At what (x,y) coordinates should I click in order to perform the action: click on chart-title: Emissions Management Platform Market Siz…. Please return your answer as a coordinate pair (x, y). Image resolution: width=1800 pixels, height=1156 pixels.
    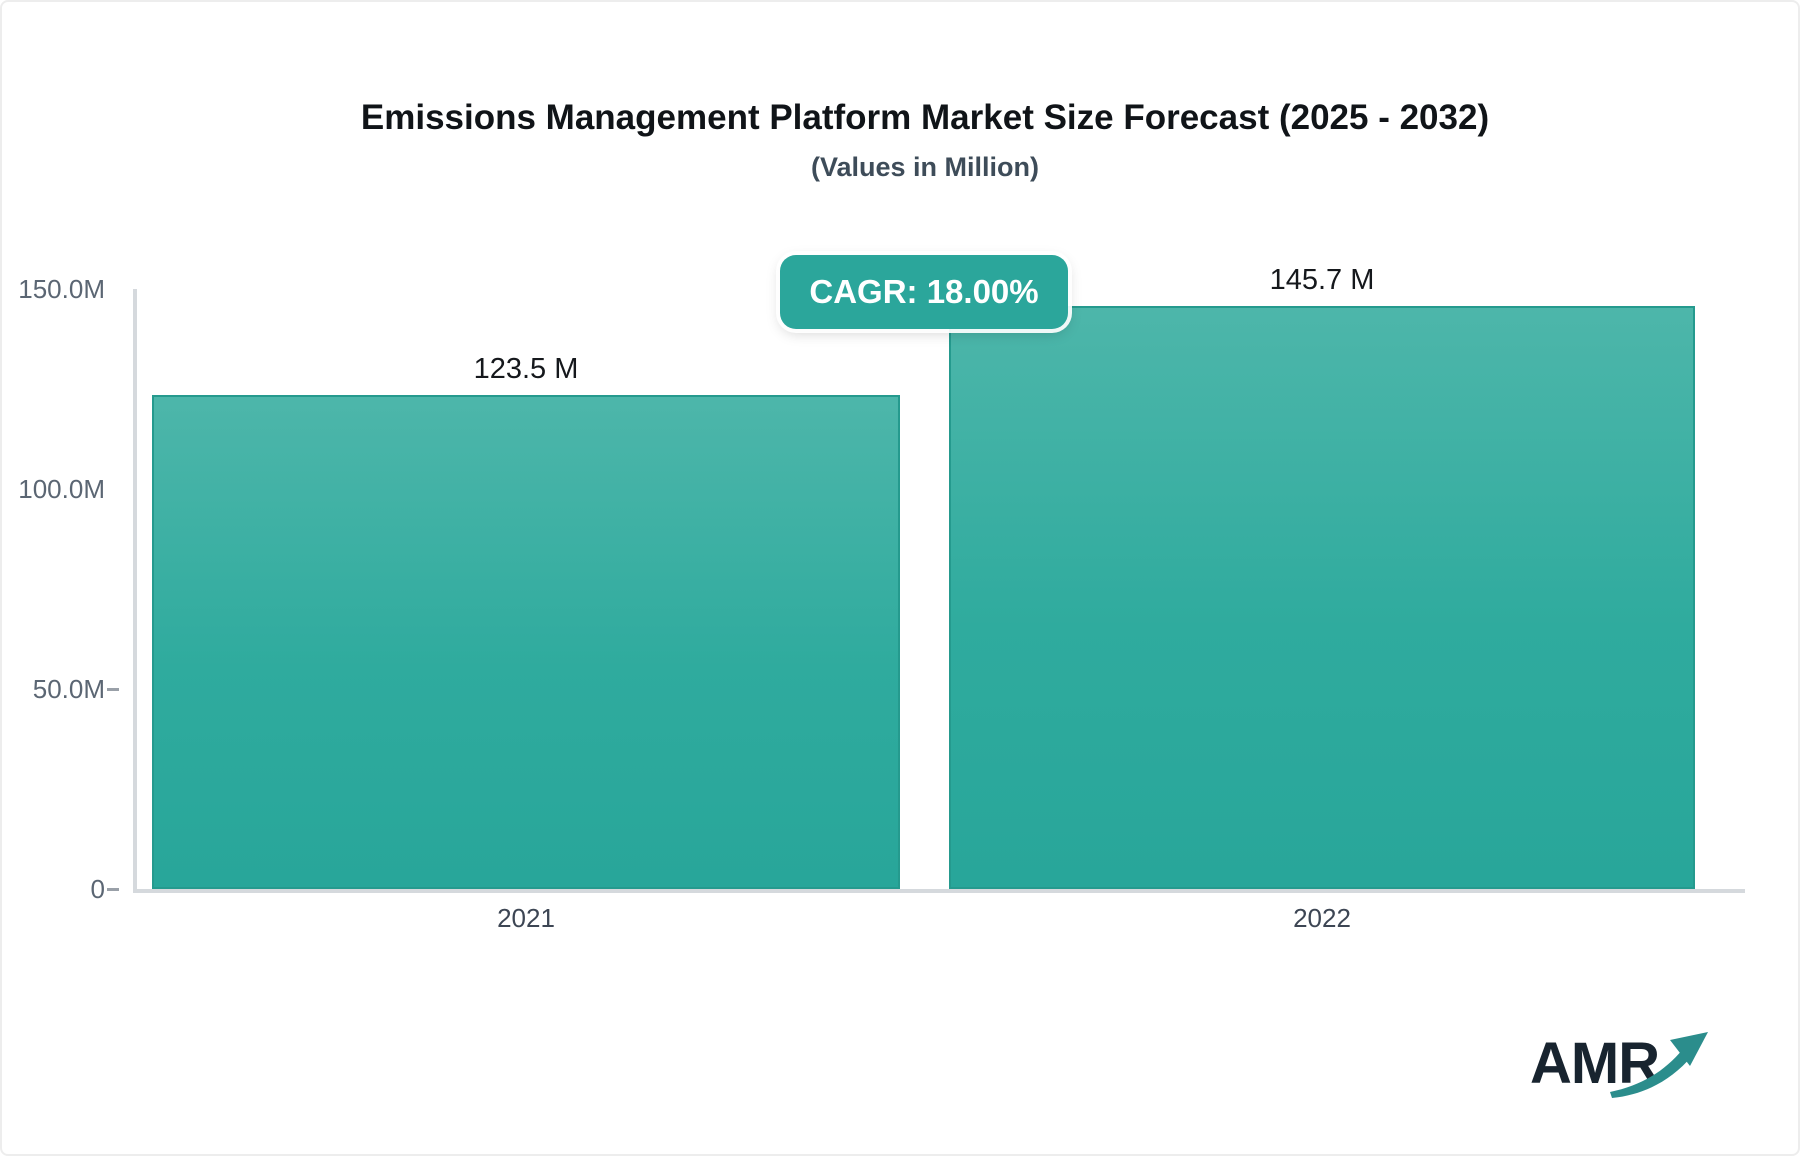
    Looking at the image, I should click on (925, 117).